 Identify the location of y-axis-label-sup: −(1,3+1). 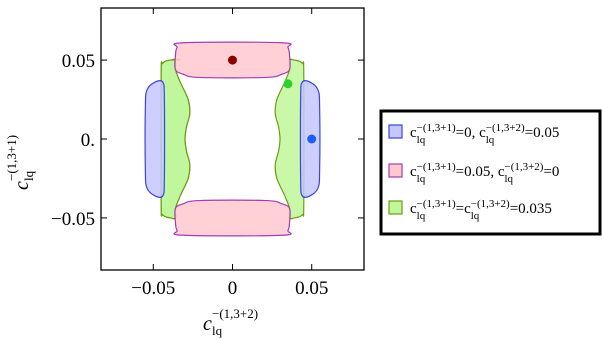
(11, 158).